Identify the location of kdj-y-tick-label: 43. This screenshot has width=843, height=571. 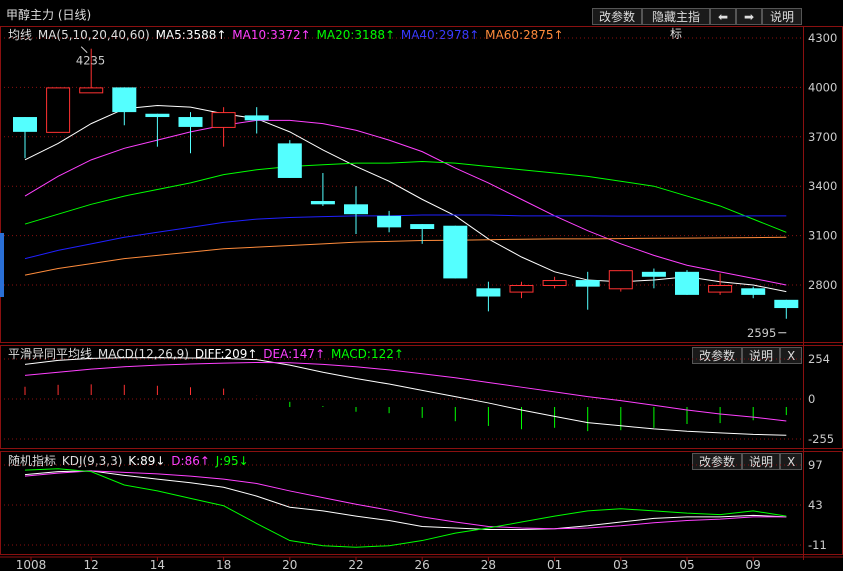
(815, 505).